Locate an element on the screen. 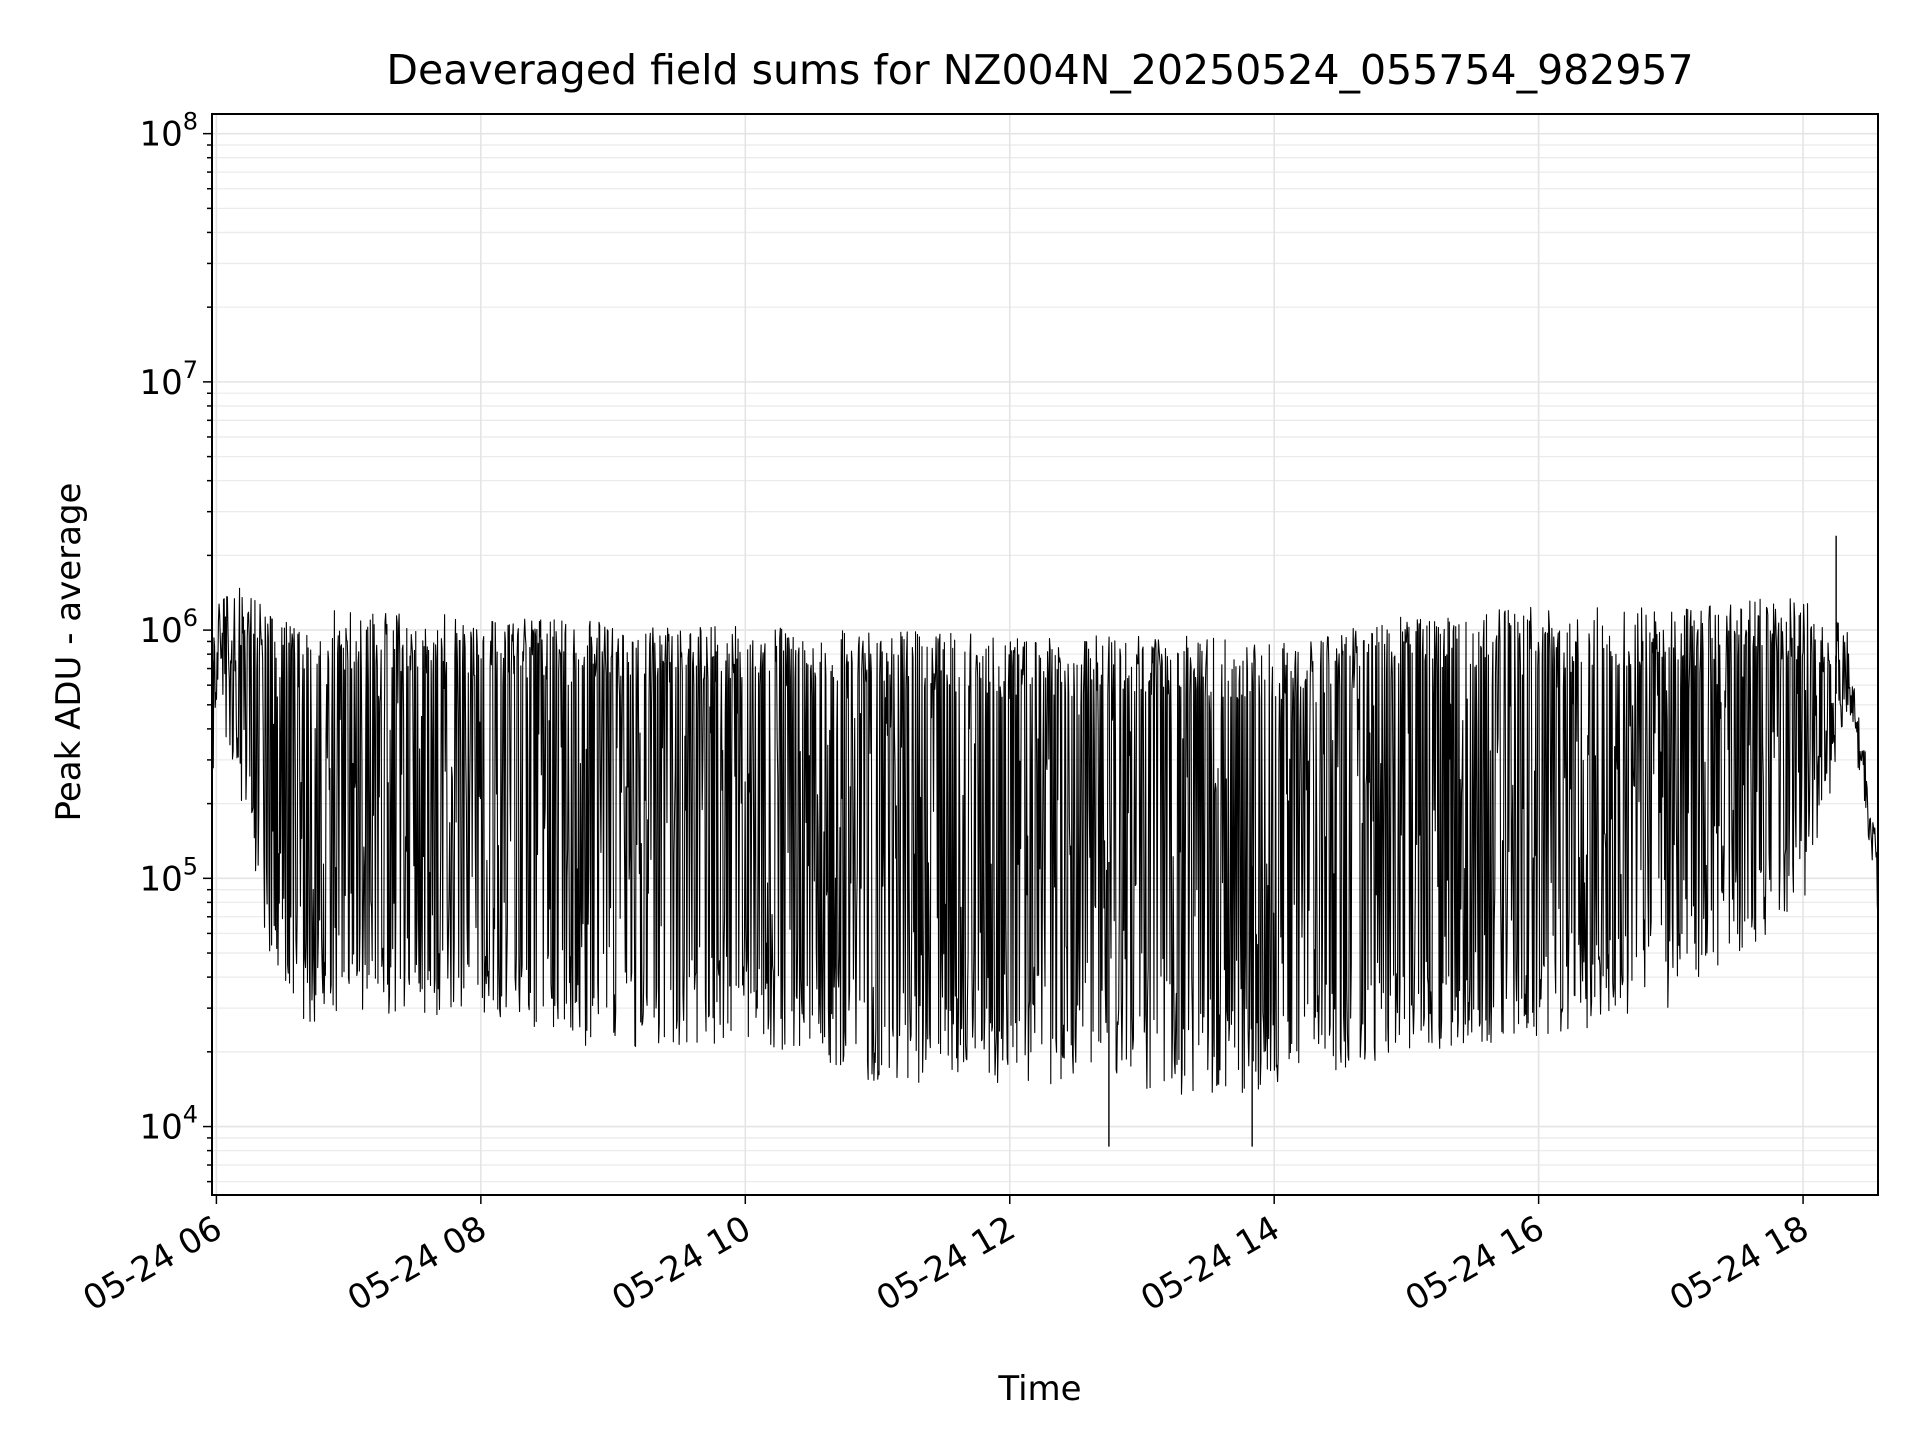 This screenshot has height=1440, width=1920. y-tick-label-exponent: 6 is located at coordinates (190, 618).